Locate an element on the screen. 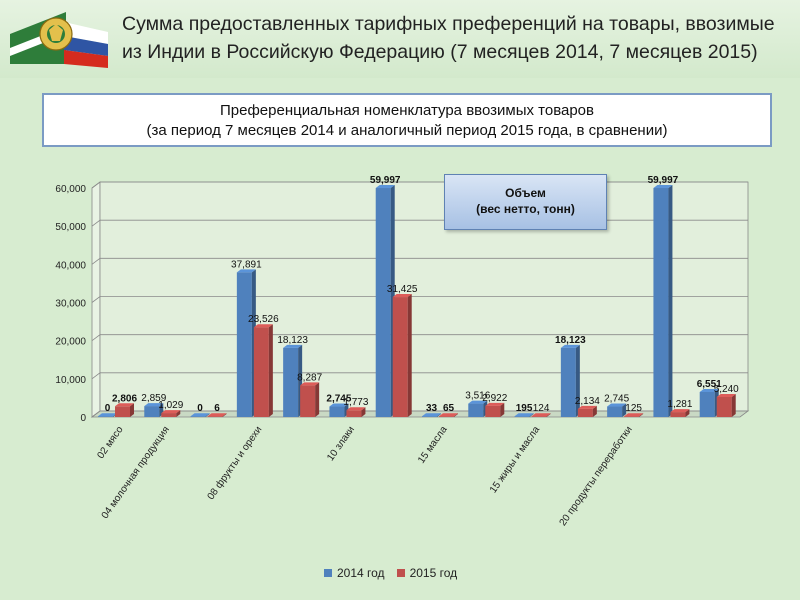 This screenshot has height=600, width=800. y-tick-label: 20,000 is located at coordinates (70, 342).